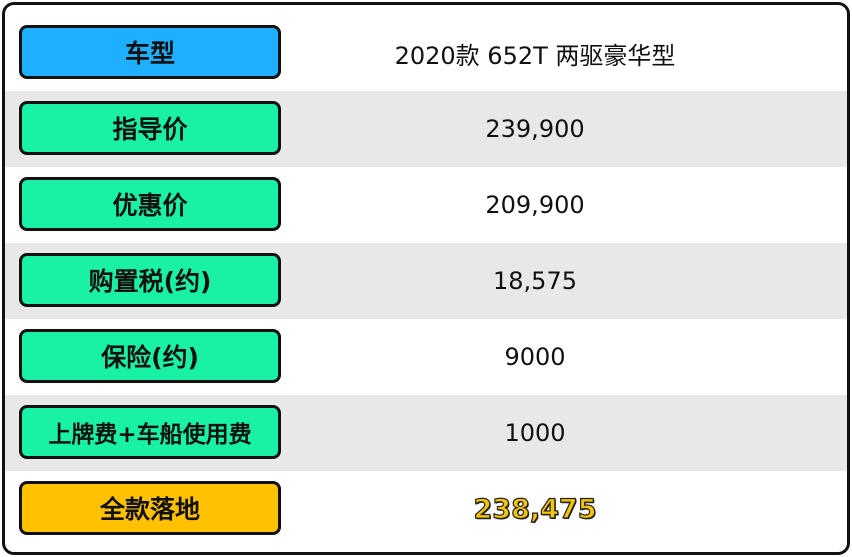  Describe the element at coordinates (426, 433) in the screenshot. I see `table-row-registration-fee: 上牌费+车船使用费 1000` at that location.